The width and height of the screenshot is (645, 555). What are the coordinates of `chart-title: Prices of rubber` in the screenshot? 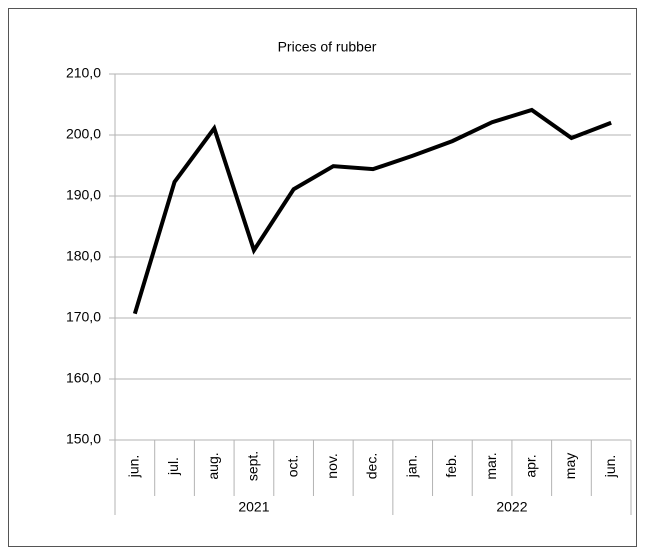 It's located at (327, 47).